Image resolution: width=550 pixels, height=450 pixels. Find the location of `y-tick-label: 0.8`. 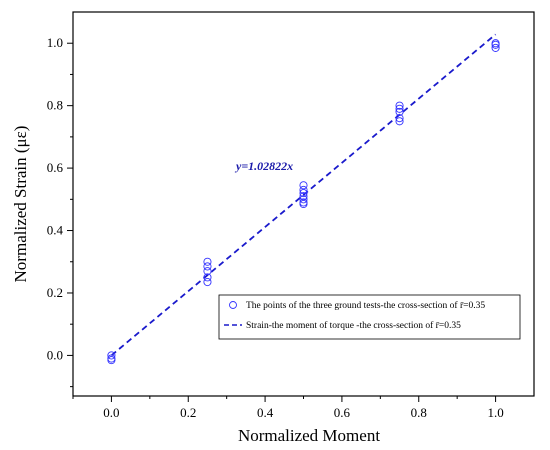

y-tick-label: 0.8 is located at coordinates (55, 105).